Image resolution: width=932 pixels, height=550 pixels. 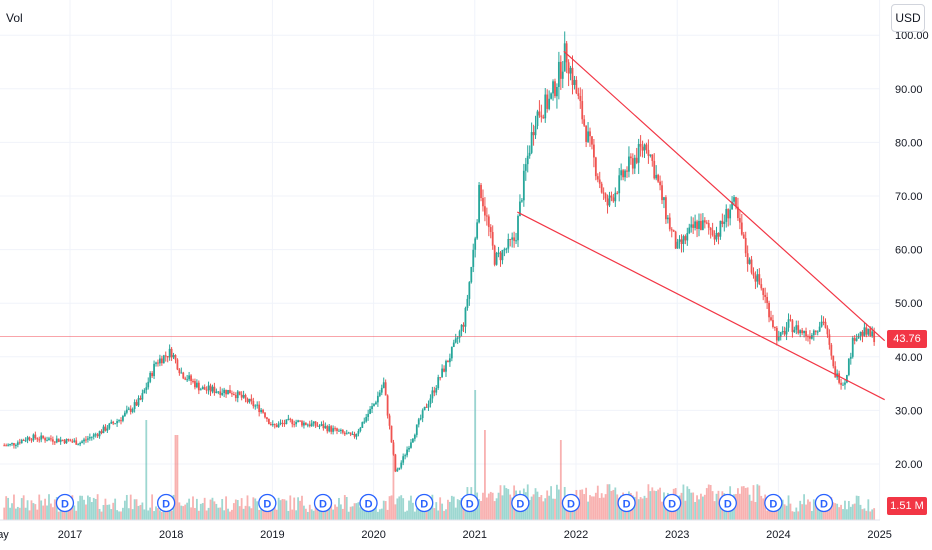 I want to click on currency-button: USD, so click(x=908, y=18).